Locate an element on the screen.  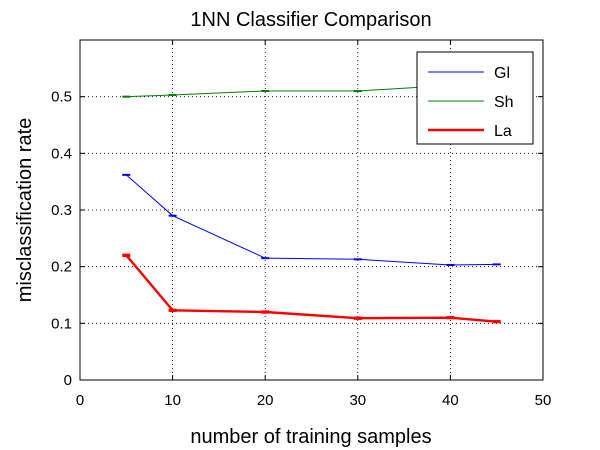
x-axis-label: number of training samples is located at coordinates (310, 437).